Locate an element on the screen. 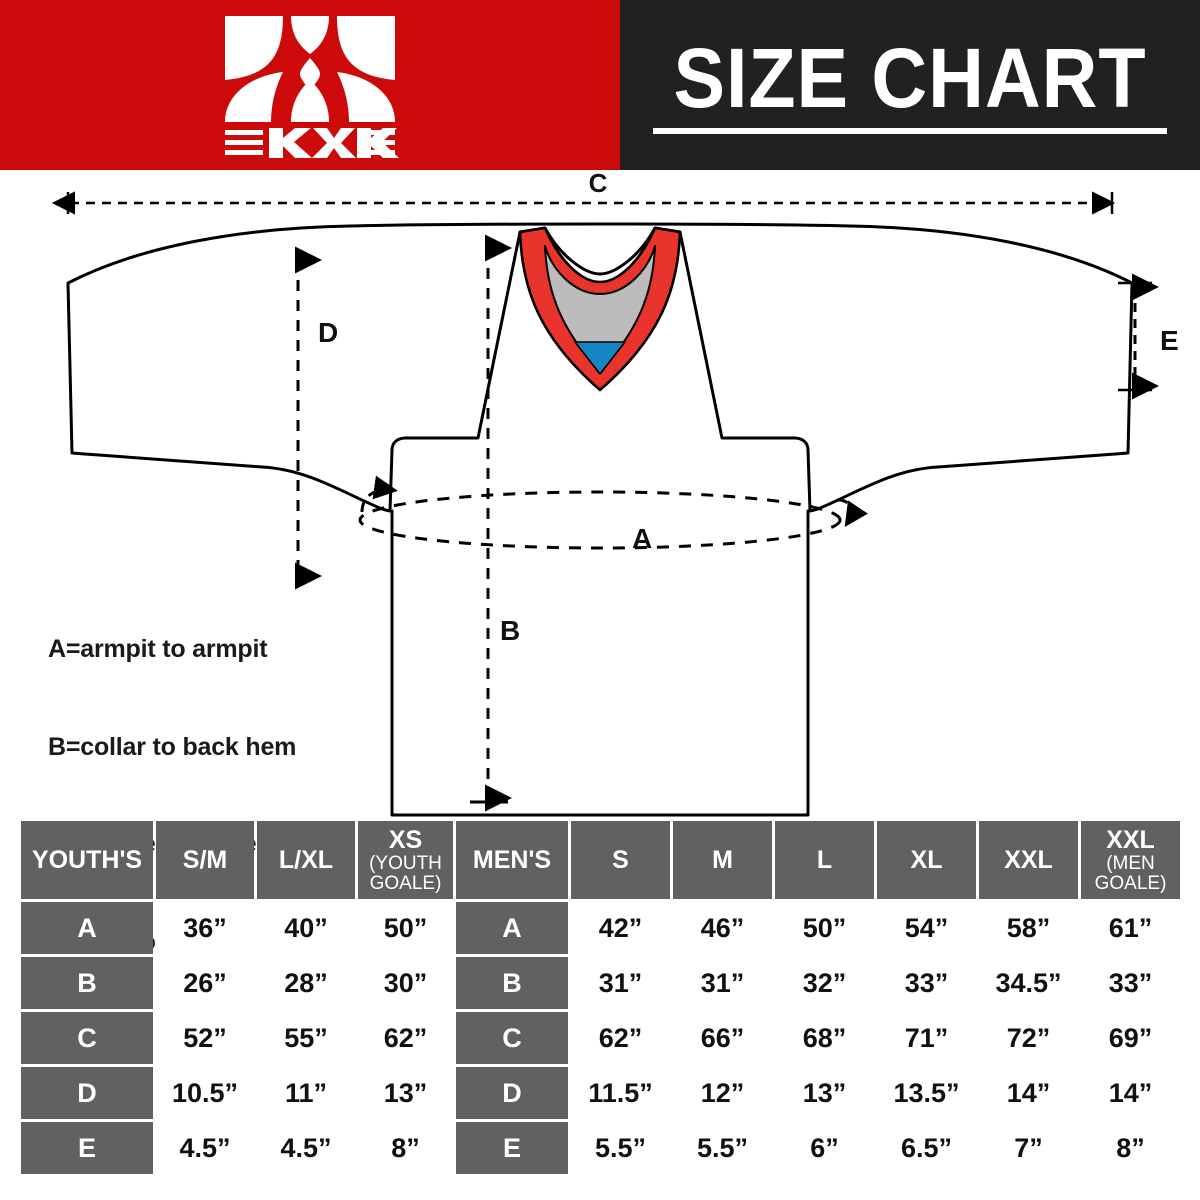  table-row: E 4.5” 4.5” 8” E 5.5” 5.5” 6” 6.5” 7” 8” is located at coordinates (600, 1148).